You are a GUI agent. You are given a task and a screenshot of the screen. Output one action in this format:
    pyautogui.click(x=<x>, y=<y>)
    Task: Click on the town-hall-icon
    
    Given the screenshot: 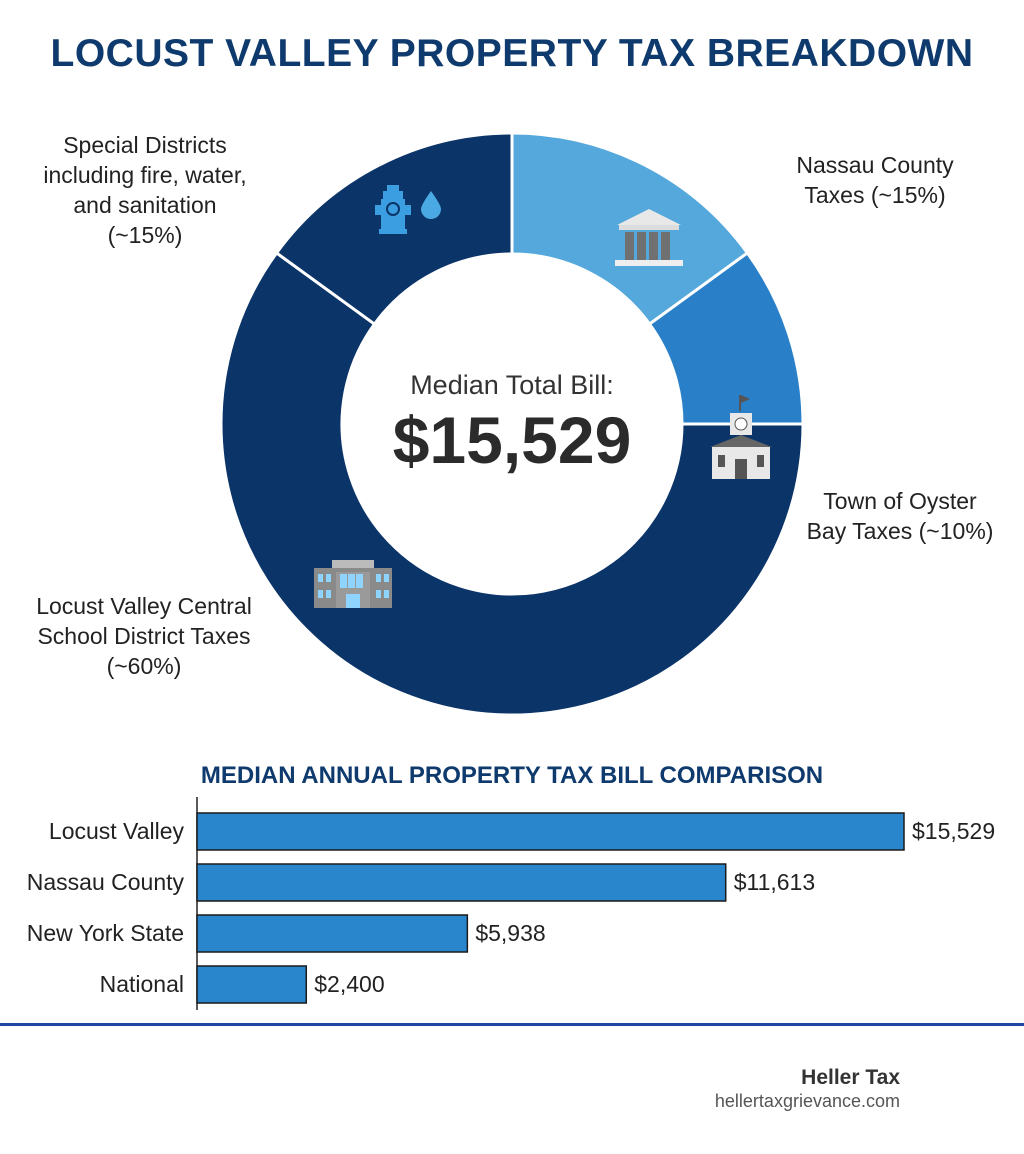 What is the action you would take?
    pyautogui.click(x=741, y=437)
    